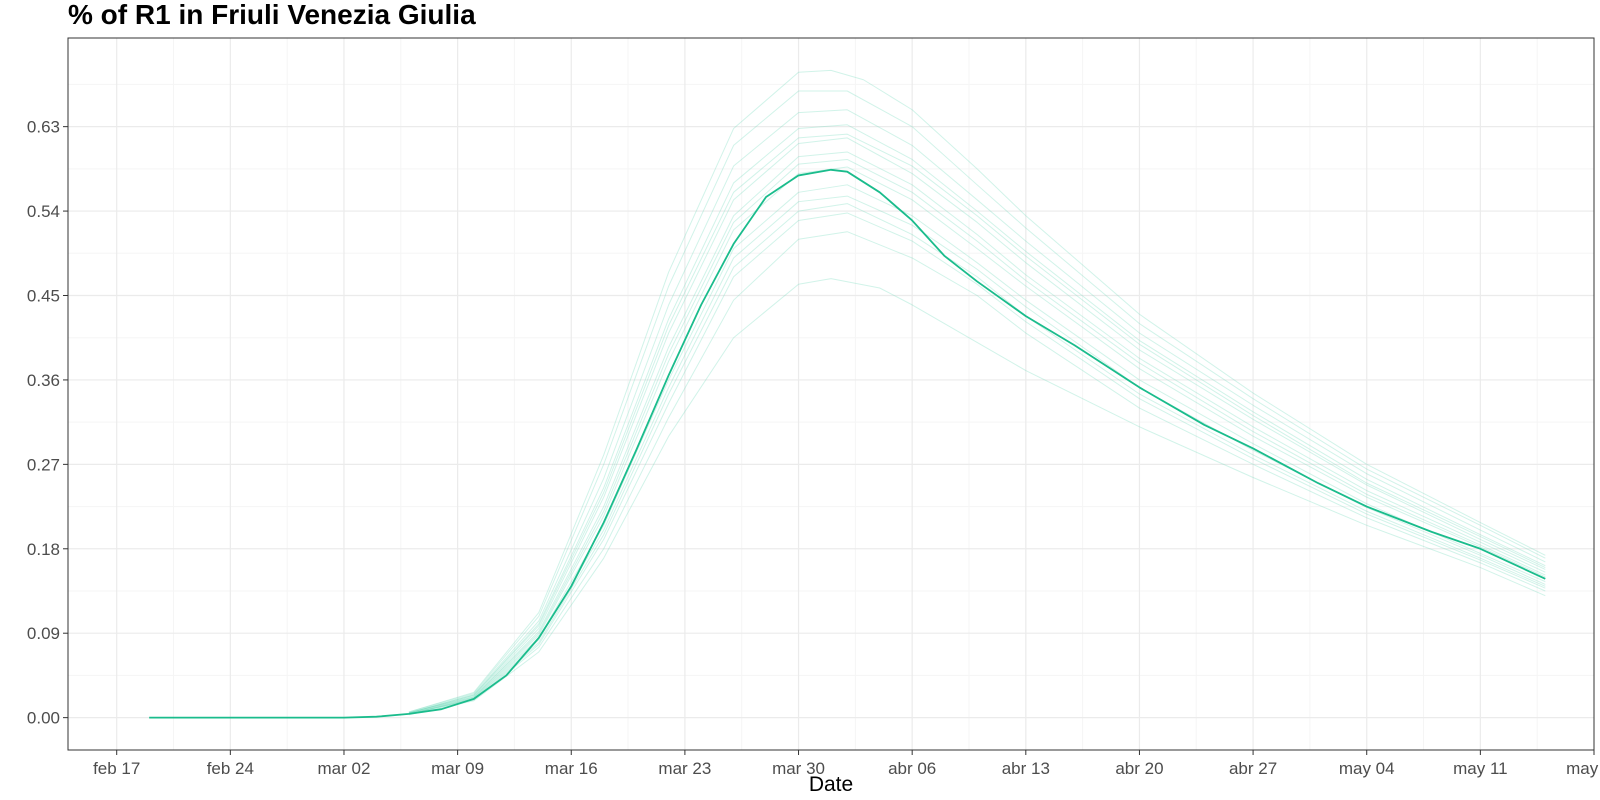  What do you see at coordinates (272, 15) in the screenshot?
I see `chart-title: % of R1 in Friuli Venezia Giulia` at bounding box center [272, 15].